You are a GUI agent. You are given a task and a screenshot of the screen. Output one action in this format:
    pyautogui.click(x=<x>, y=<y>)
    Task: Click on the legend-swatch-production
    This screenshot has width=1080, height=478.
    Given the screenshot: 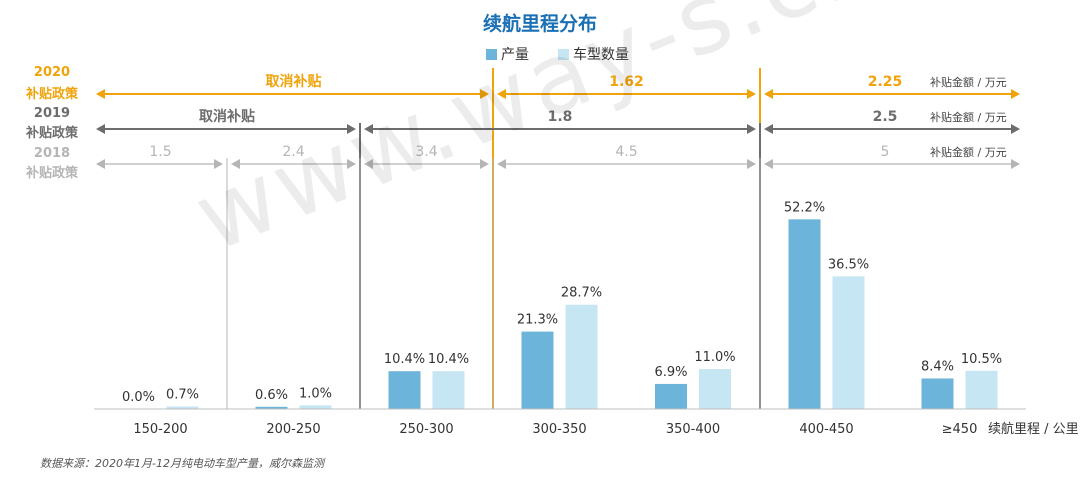 What is the action you would take?
    pyautogui.click(x=491, y=54)
    